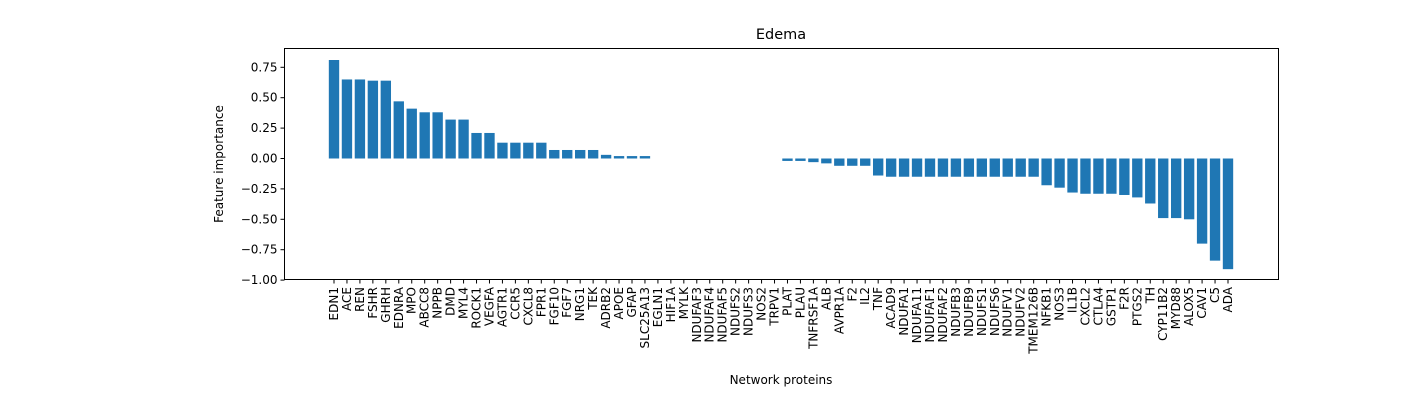 This screenshot has width=1420, height=400. Describe the element at coordinates (502, 307) in the screenshot. I see `x-tick-label: AGTR1` at that location.